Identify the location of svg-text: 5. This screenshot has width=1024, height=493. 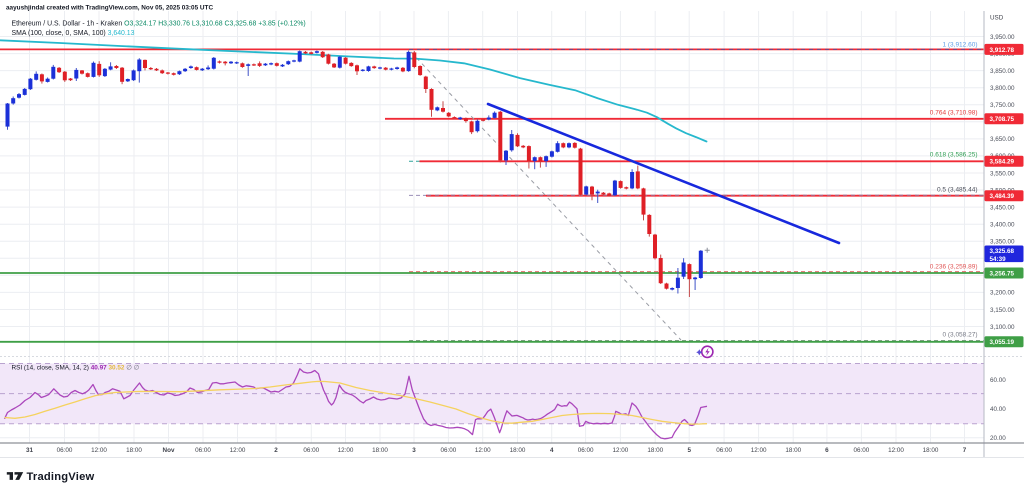
(689, 450).